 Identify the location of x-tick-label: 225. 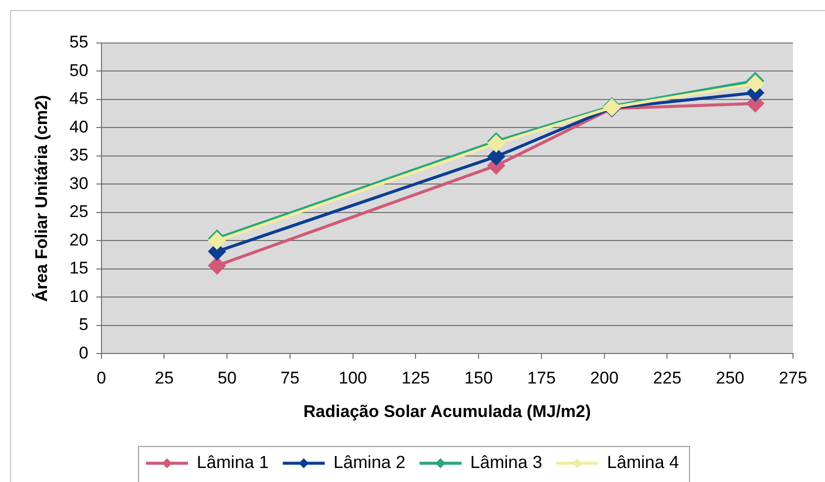
(667, 378).